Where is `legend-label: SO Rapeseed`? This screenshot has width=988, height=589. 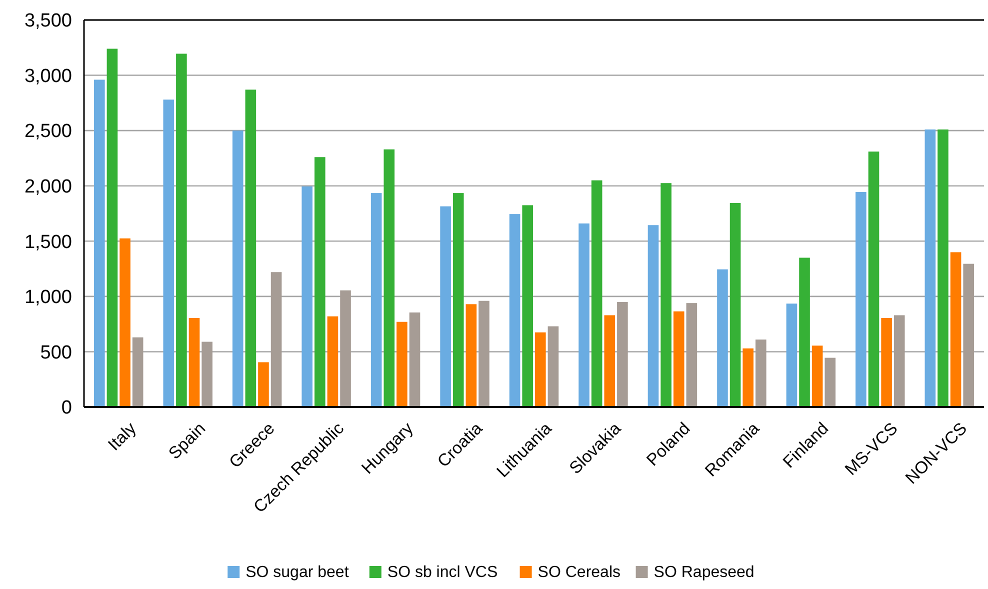 legend-label: SO Rapeseed is located at coordinates (704, 572).